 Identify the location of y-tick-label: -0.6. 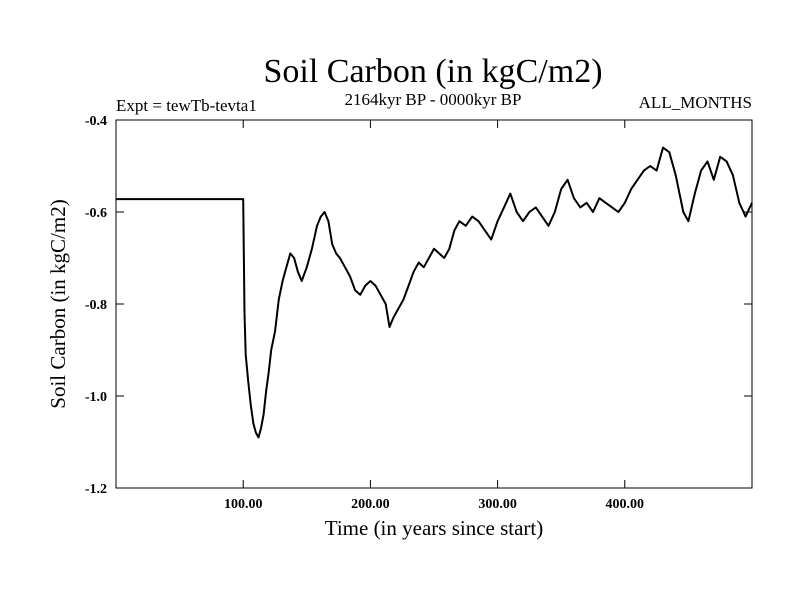
(96, 213).